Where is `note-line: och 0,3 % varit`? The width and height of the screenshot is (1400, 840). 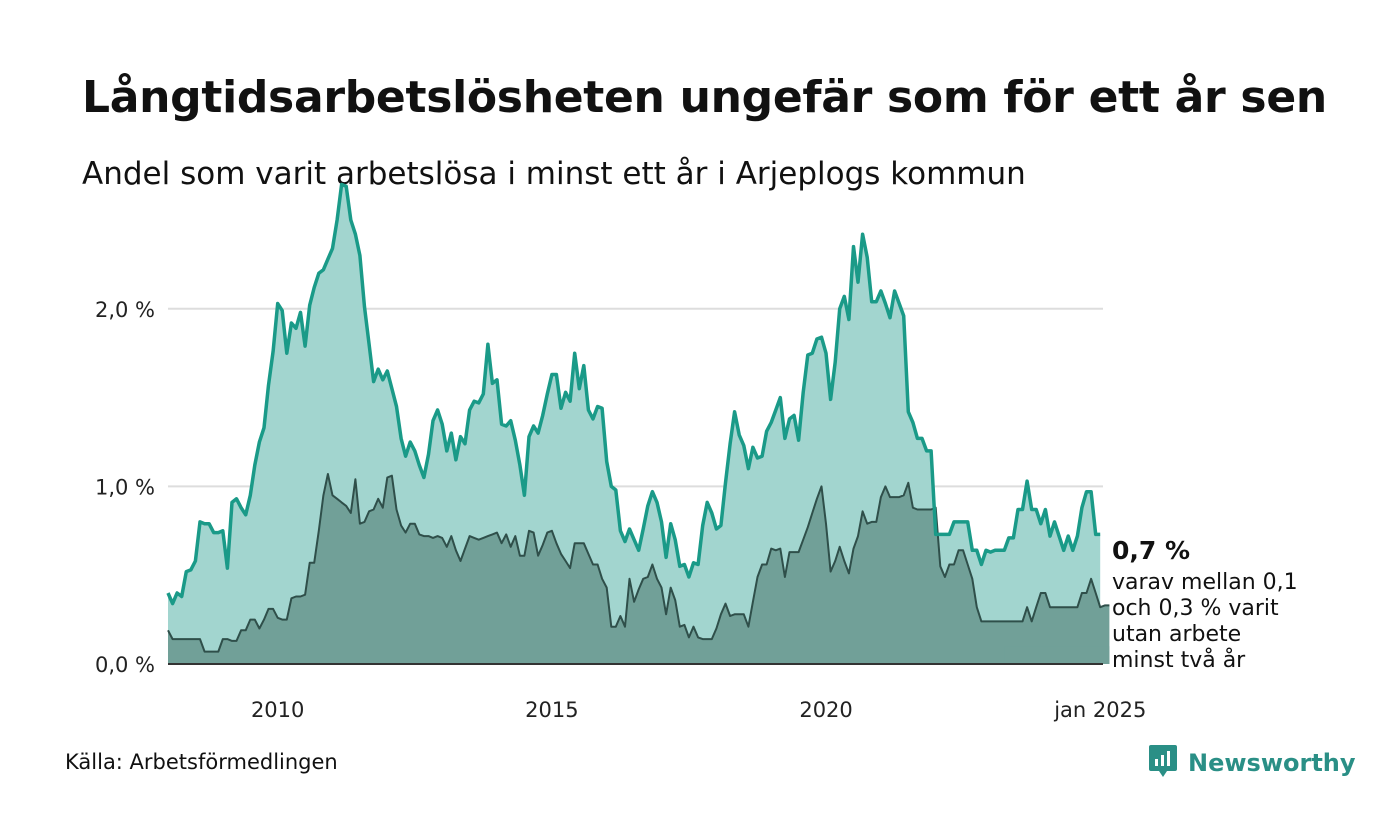 note-line: och 0,3 % varit is located at coordinates (1195, 608).